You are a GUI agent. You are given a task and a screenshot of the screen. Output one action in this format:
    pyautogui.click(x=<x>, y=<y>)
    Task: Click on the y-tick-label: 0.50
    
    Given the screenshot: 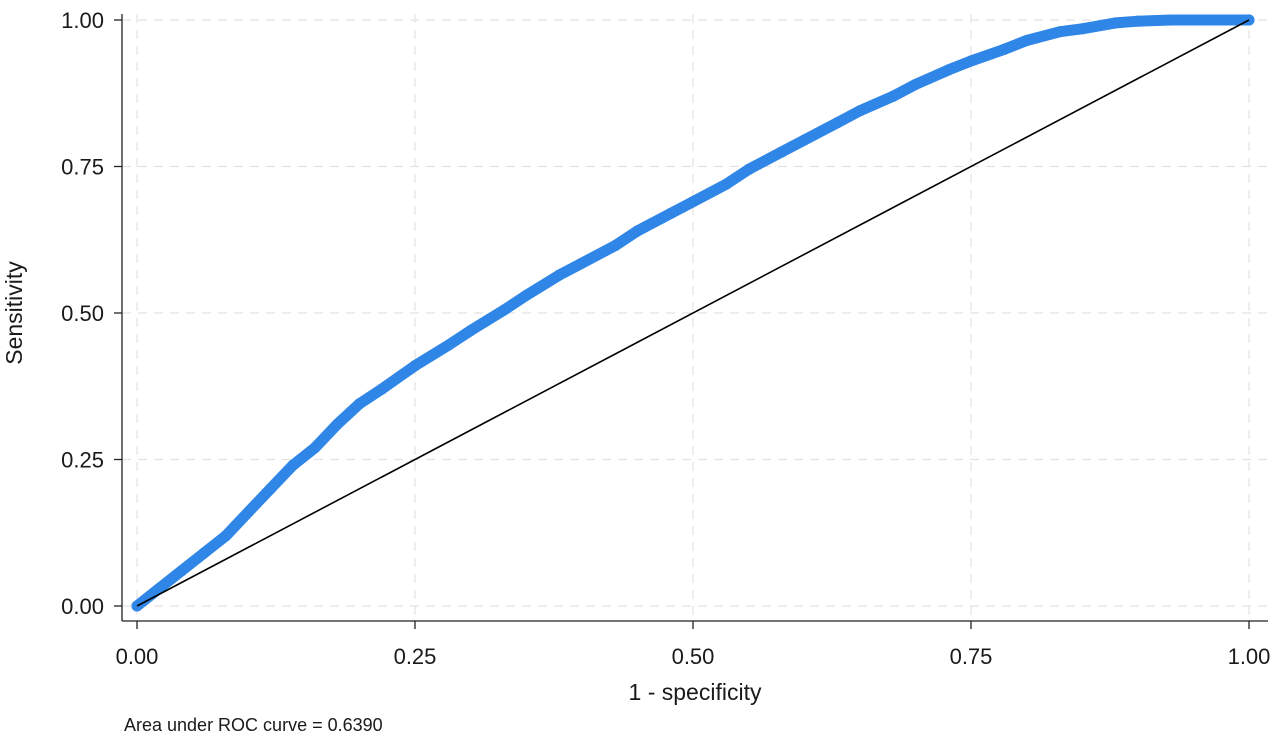 What is the action you would take?
    pyautogui.click(x=82, y=313)
    